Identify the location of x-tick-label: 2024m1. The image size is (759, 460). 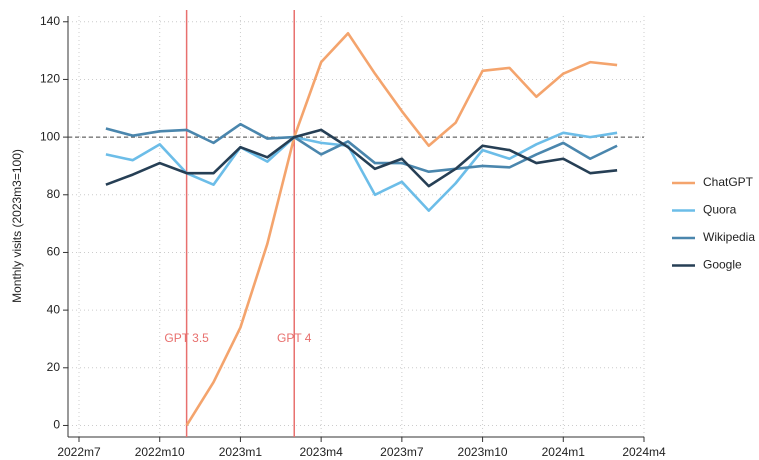
(564, 452).